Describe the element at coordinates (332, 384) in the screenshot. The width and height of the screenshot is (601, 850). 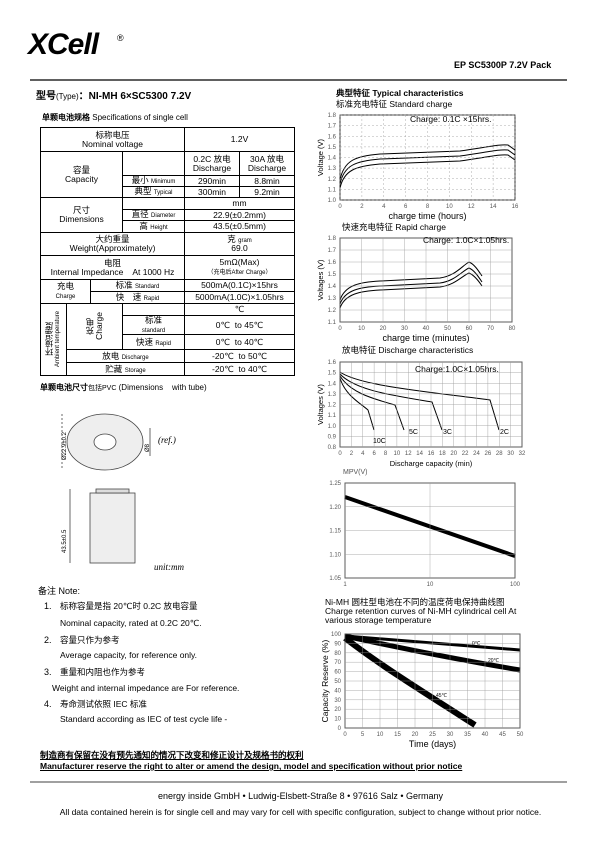
I see `y-tick-label: 1.4` at that location.